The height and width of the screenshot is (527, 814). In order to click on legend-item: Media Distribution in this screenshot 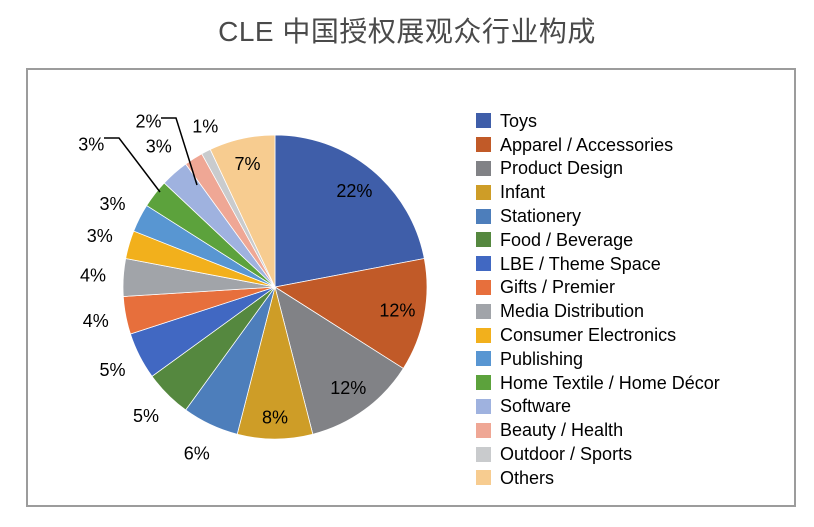, I will do `click(632, 311)`.